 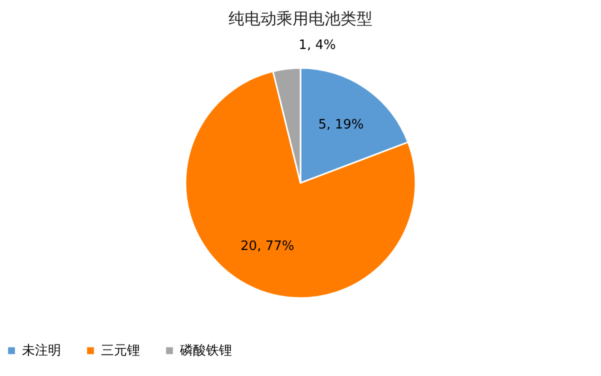 I want to click on legend-label: 三元锂, so click(x=120, y=351).